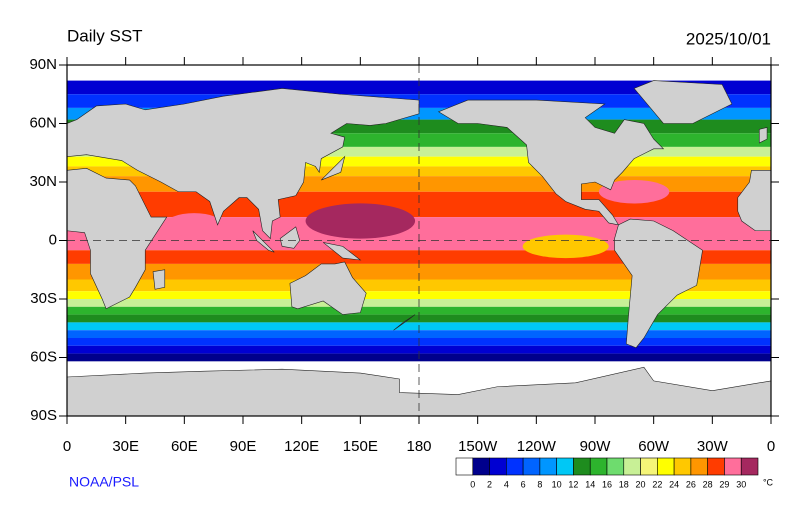 The image size is (800, 515). What do you see at coordinates (472, 484) in the screenshot?
I see `colorbar-label: 0` at bounding box center [472, 484].